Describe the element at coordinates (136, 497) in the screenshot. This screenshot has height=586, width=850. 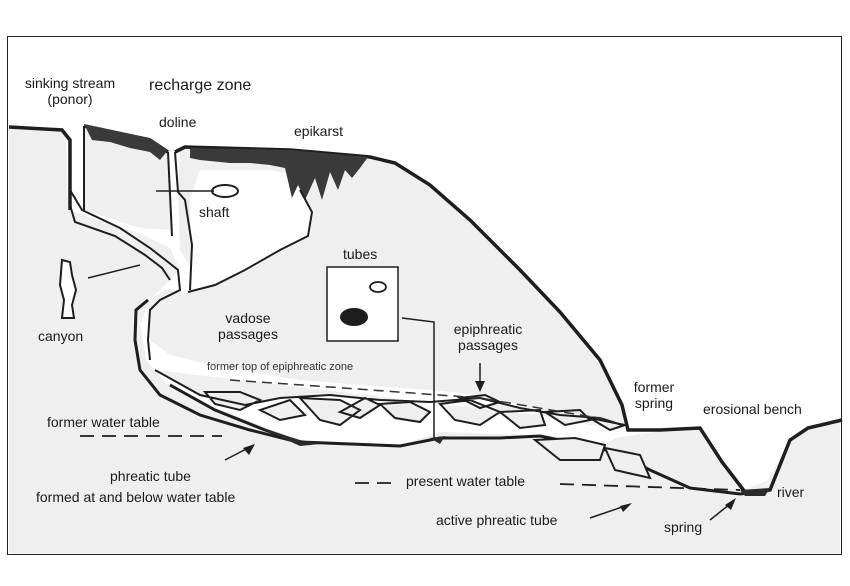
I see `formed-at-below-label: formed at and below water table` at that location.